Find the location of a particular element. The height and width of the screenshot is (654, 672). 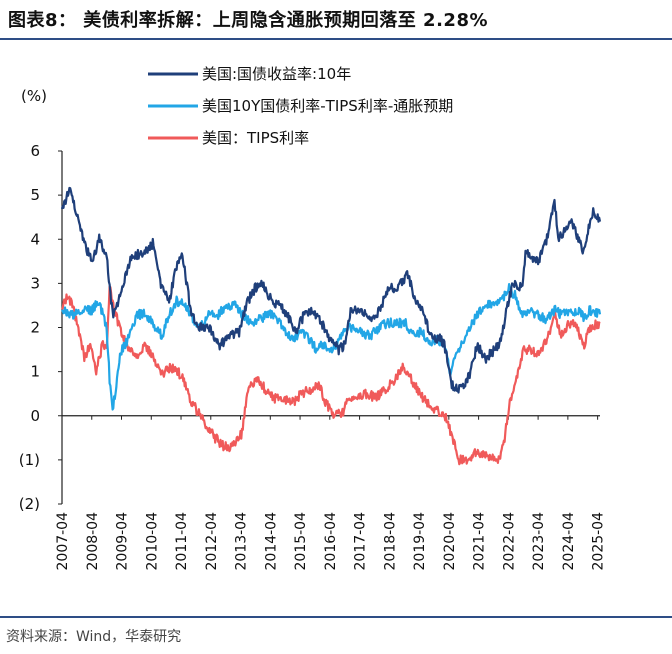

x-tick-label: 2019-04 is located at coordinates (420, 541).